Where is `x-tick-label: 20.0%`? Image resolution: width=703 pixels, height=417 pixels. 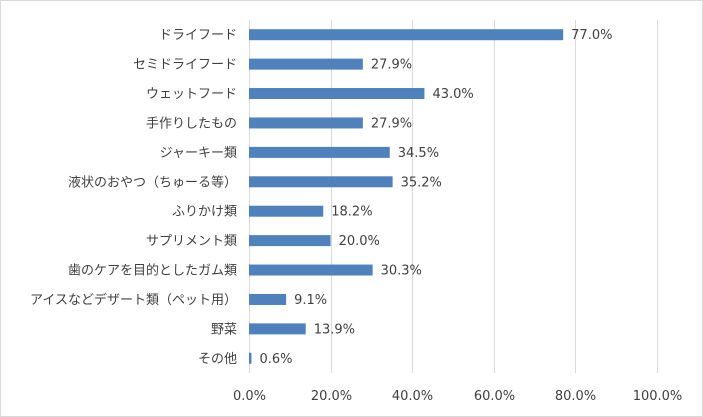
x-tick-label: 20.0% is located at coordinates (331, 396).